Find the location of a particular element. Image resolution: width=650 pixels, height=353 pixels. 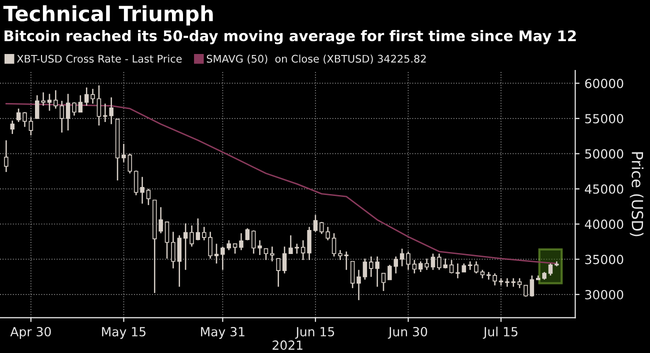

x-tick-label: May 31 is located at coordinates (222, 332).